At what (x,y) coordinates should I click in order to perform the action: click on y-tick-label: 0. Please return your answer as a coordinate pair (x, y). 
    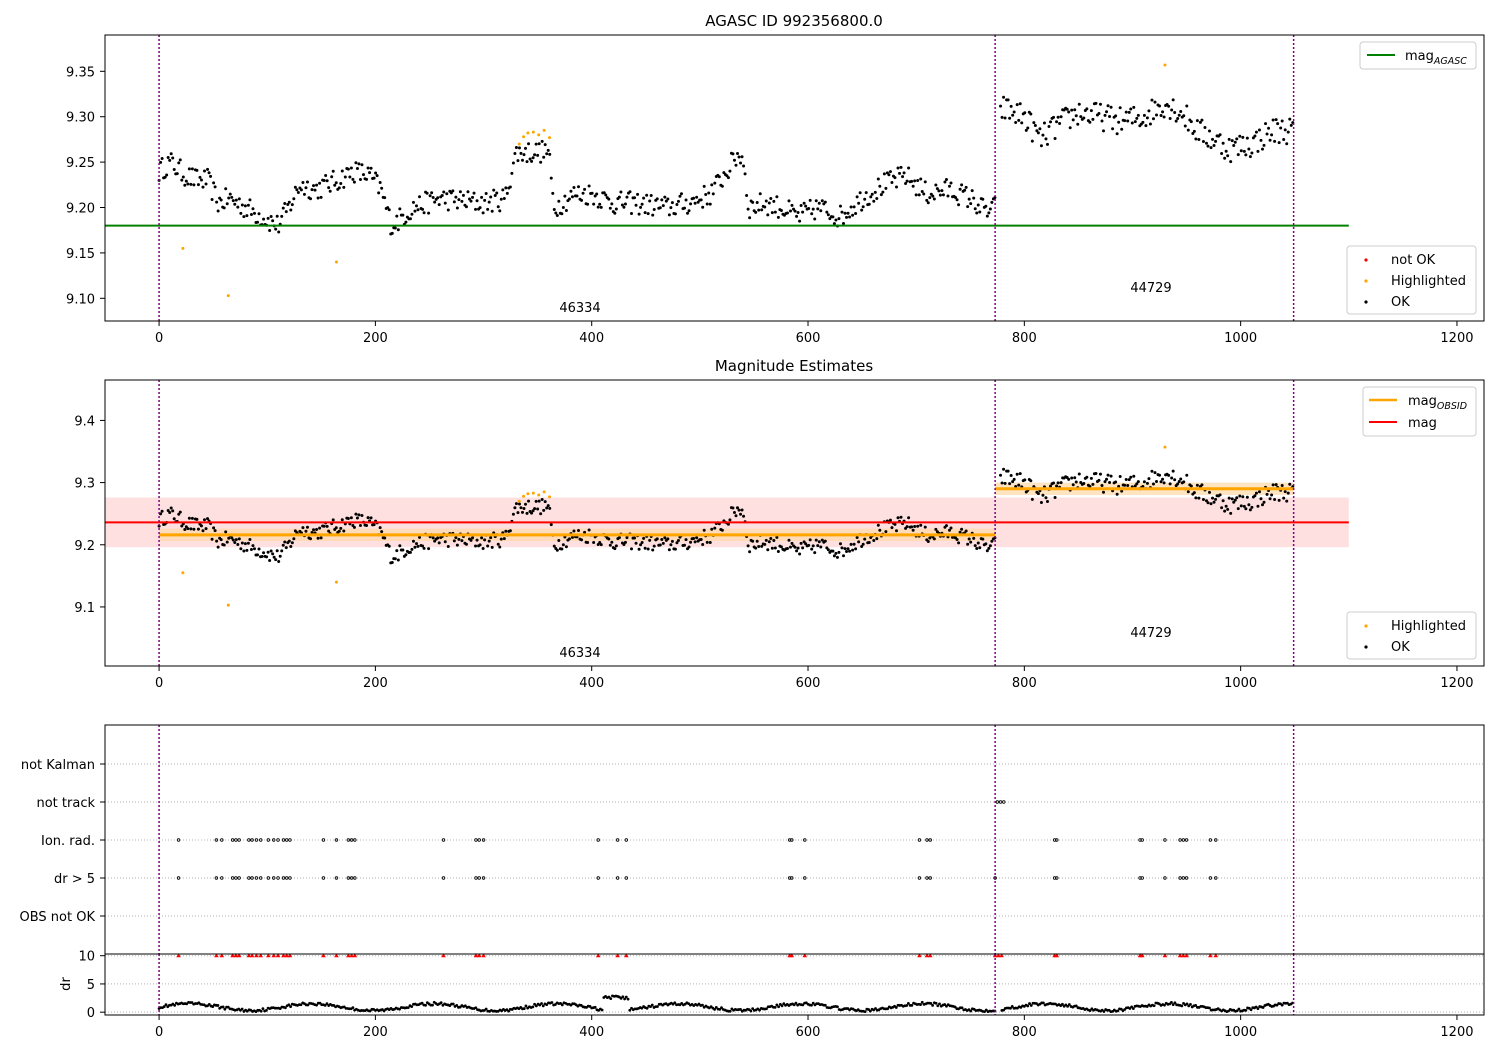
    Looking at the image, I should click on (91, 1013).